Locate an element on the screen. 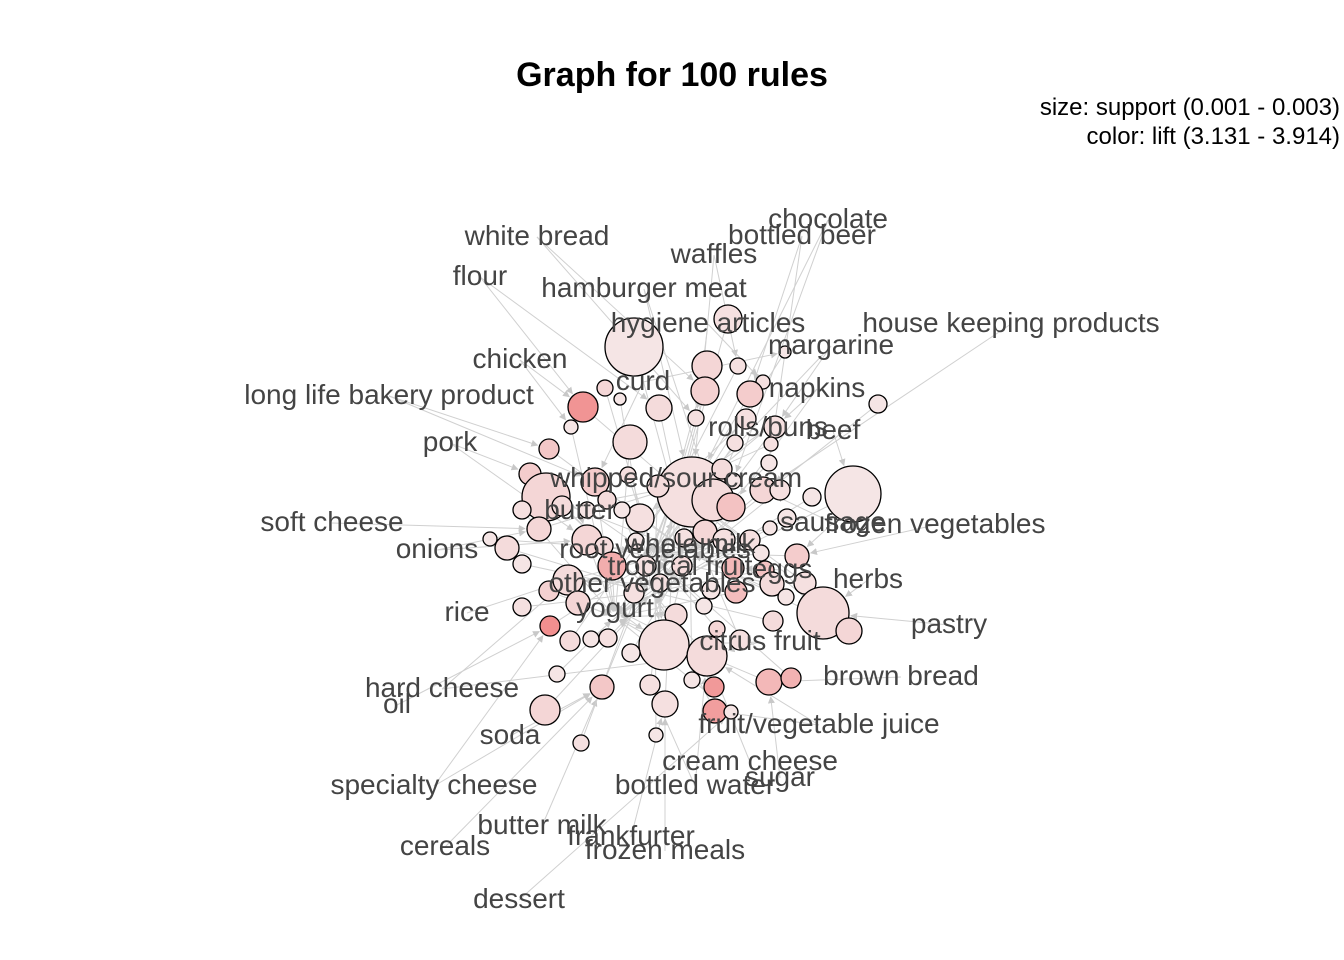  item-label: cream cheese is located at coordinates (750, 760).